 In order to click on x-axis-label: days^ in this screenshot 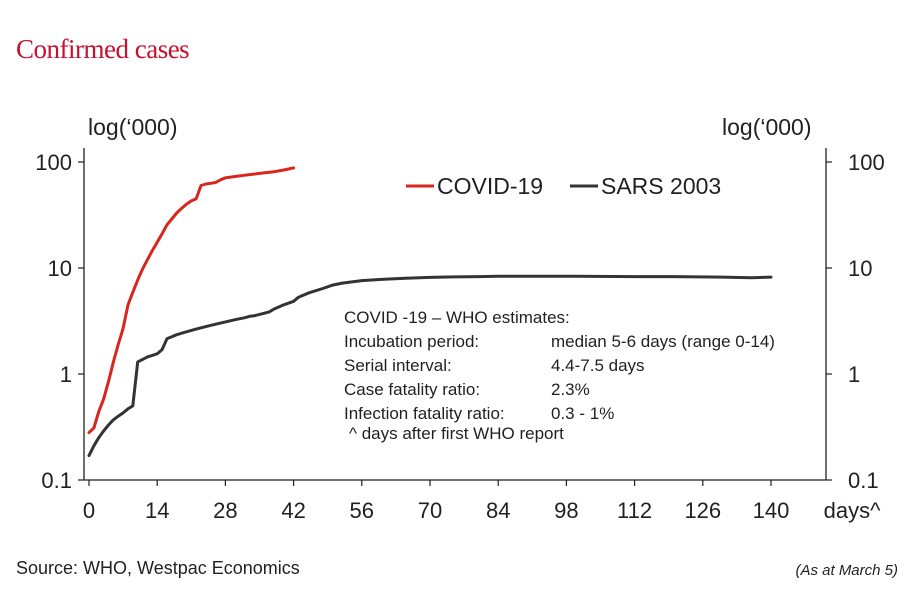, I will do `click(852, 510)`.